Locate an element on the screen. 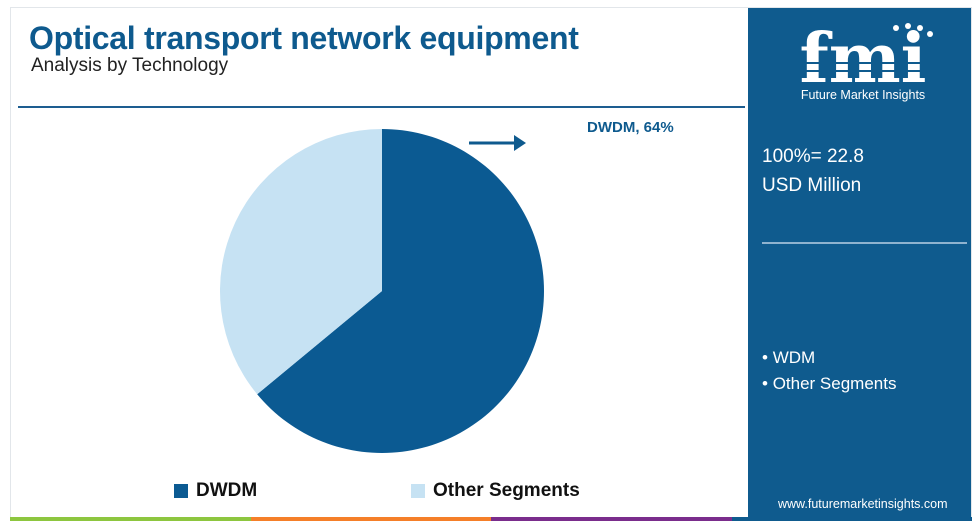 The image size is (979, 532). callout-arrow-icon is located at coordinates (497, 143).